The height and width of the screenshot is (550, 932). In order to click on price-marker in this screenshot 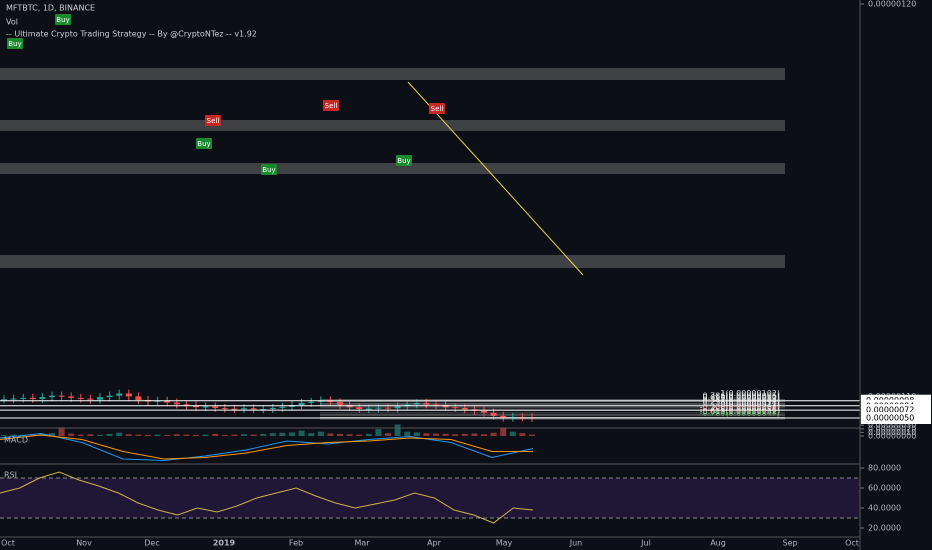, I will do `click(896, 418)`.